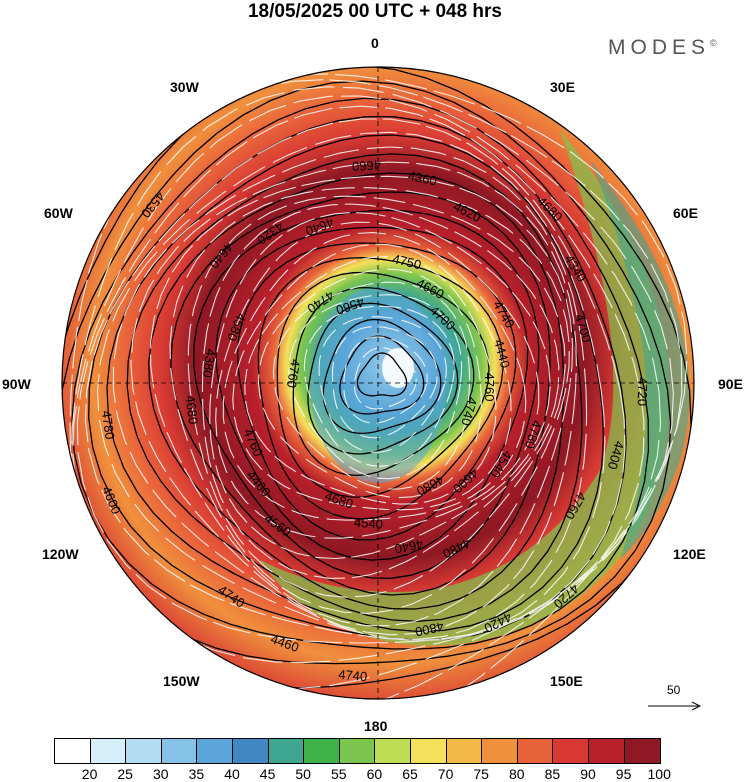  I want to click on contour-label: 4540, so click(369, 523).